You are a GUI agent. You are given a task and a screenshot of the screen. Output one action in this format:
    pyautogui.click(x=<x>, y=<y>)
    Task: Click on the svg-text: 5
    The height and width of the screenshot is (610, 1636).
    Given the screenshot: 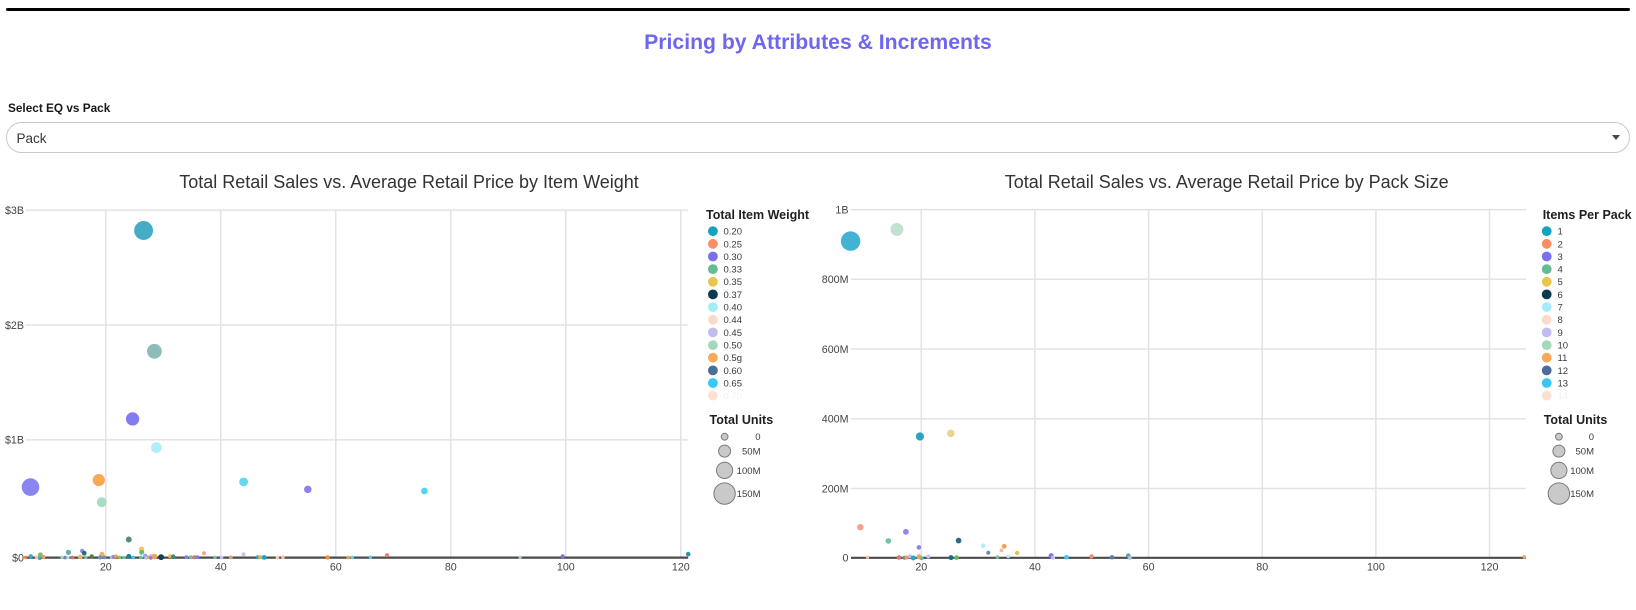 What is the action you would take?
    pyautogui.click(x=1560, y=282)
    